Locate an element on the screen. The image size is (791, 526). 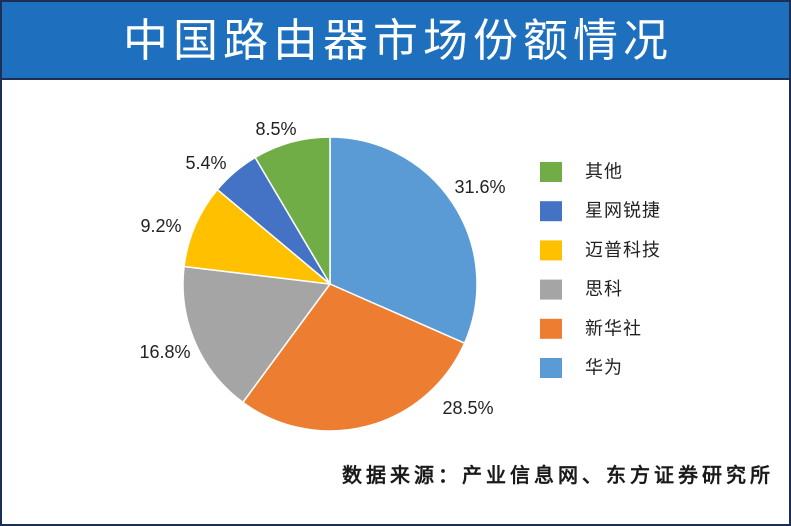
legend-label: 华为 is located at coordinates (604, 368).